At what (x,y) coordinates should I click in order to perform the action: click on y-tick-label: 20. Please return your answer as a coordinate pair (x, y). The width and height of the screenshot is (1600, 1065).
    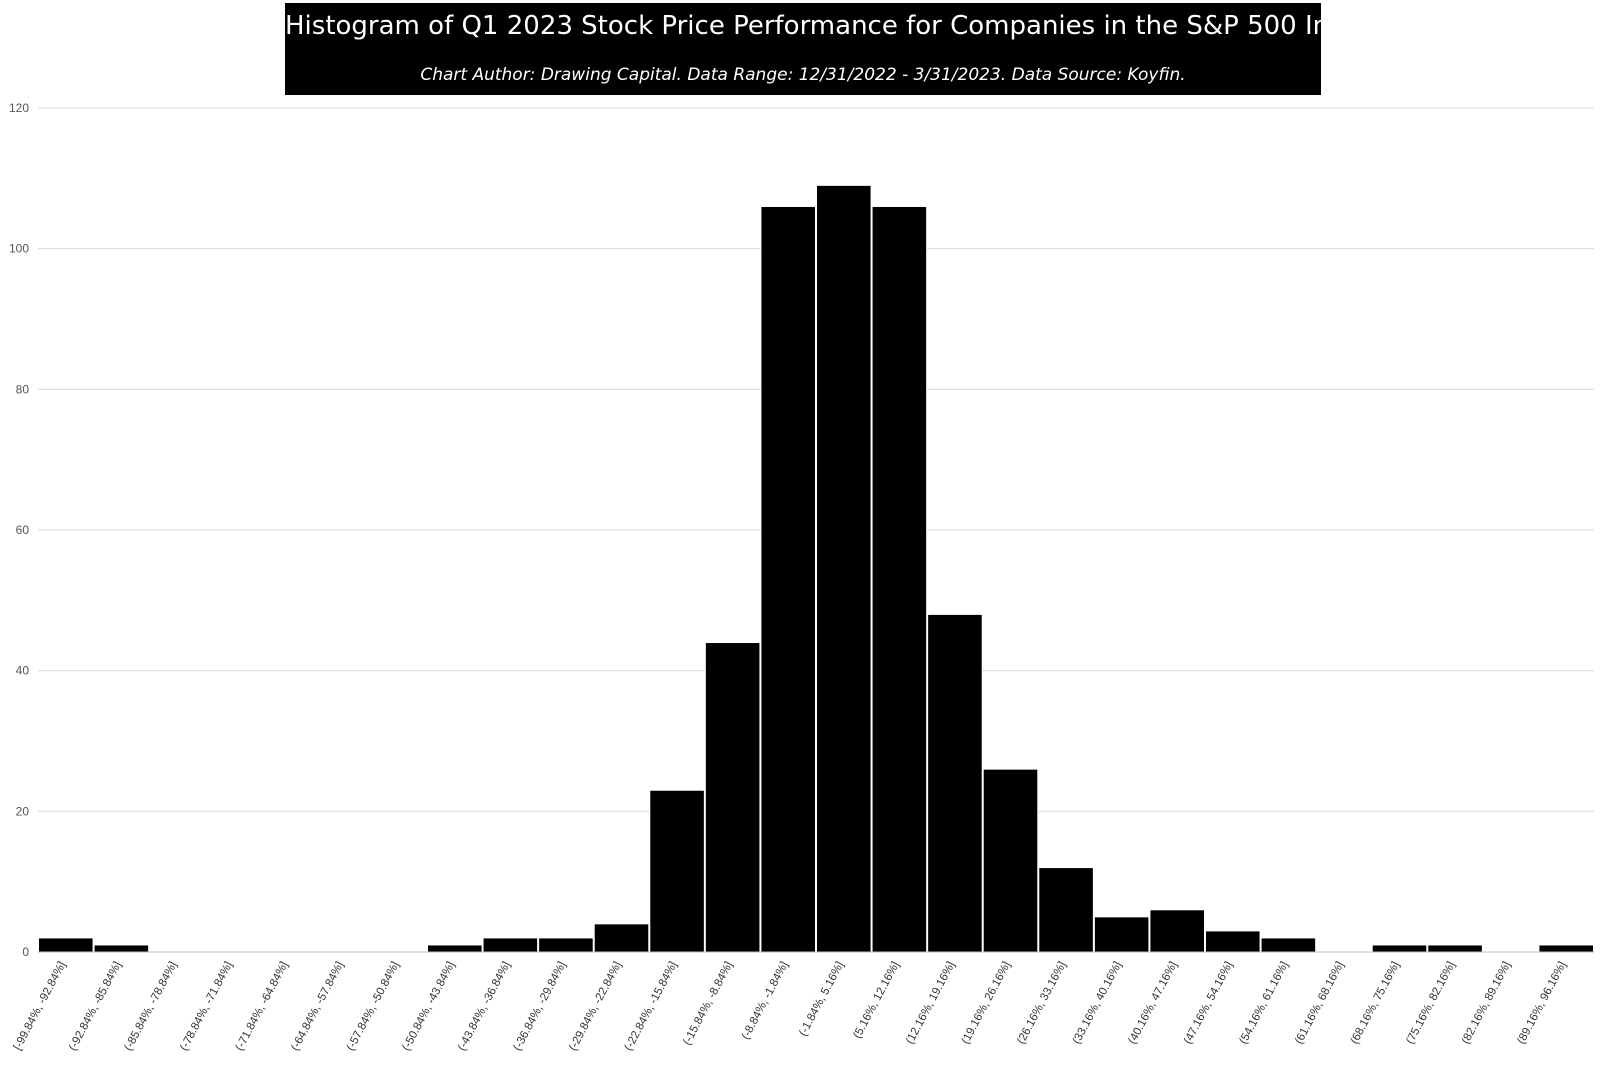
    Looking at the image, I should click on (23, 811).